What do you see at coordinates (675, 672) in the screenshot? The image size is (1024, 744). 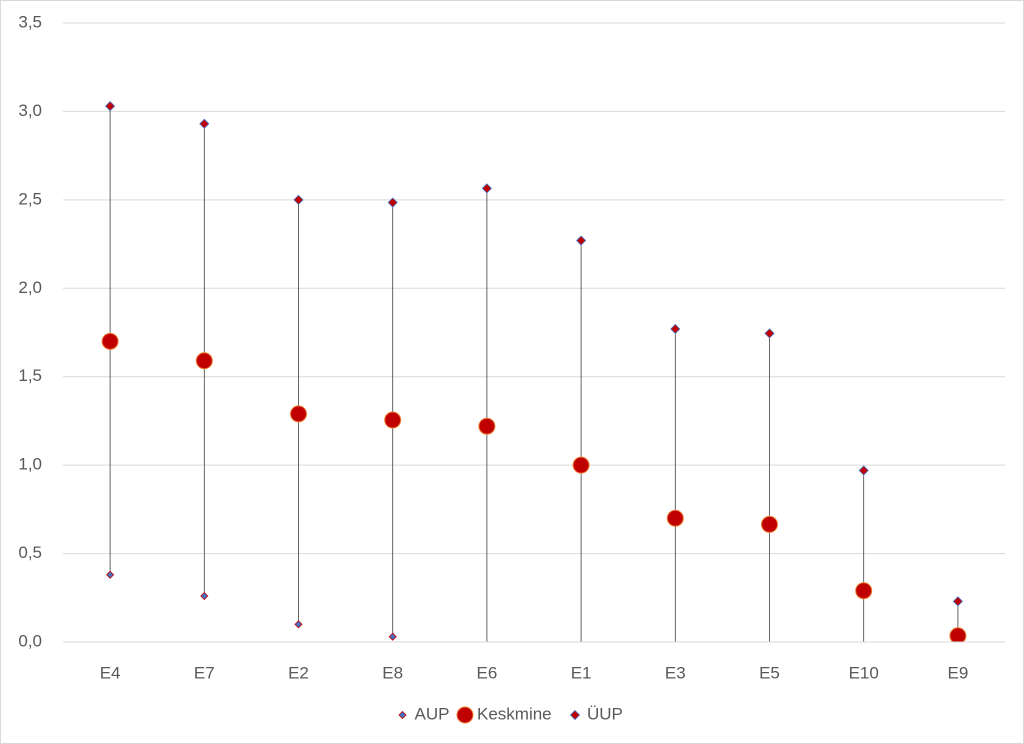 I see `x-tick-label: E3` at bounding box center [675, 672].